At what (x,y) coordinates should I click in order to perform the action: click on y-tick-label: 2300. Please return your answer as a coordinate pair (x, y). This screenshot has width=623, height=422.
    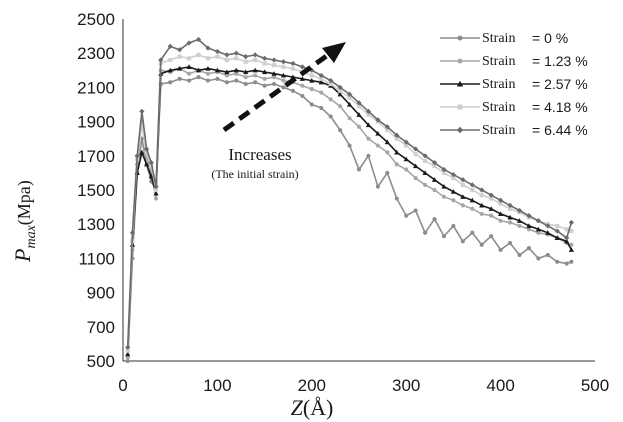
    Looking at the image, I should click on (96, 53).